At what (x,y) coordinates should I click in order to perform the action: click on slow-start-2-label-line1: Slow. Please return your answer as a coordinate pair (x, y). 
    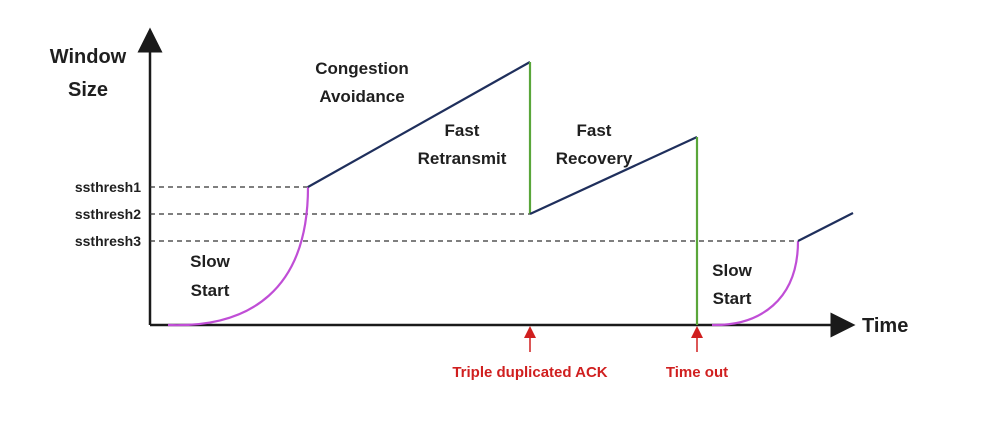
    Looking at the image, I should click on (732, 270).